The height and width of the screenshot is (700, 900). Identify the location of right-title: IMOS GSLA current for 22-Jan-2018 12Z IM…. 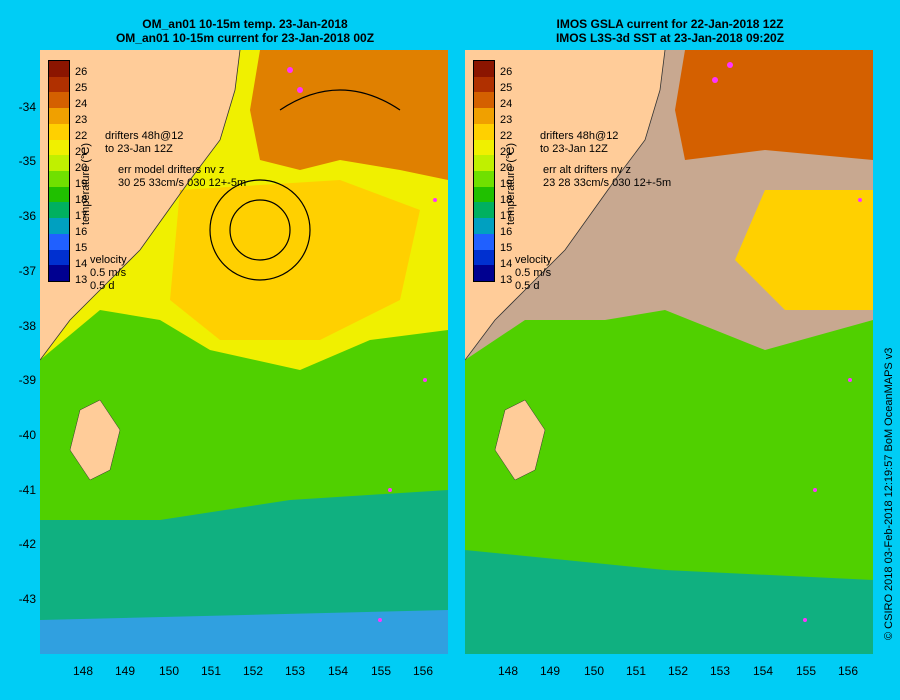
(670, 31).